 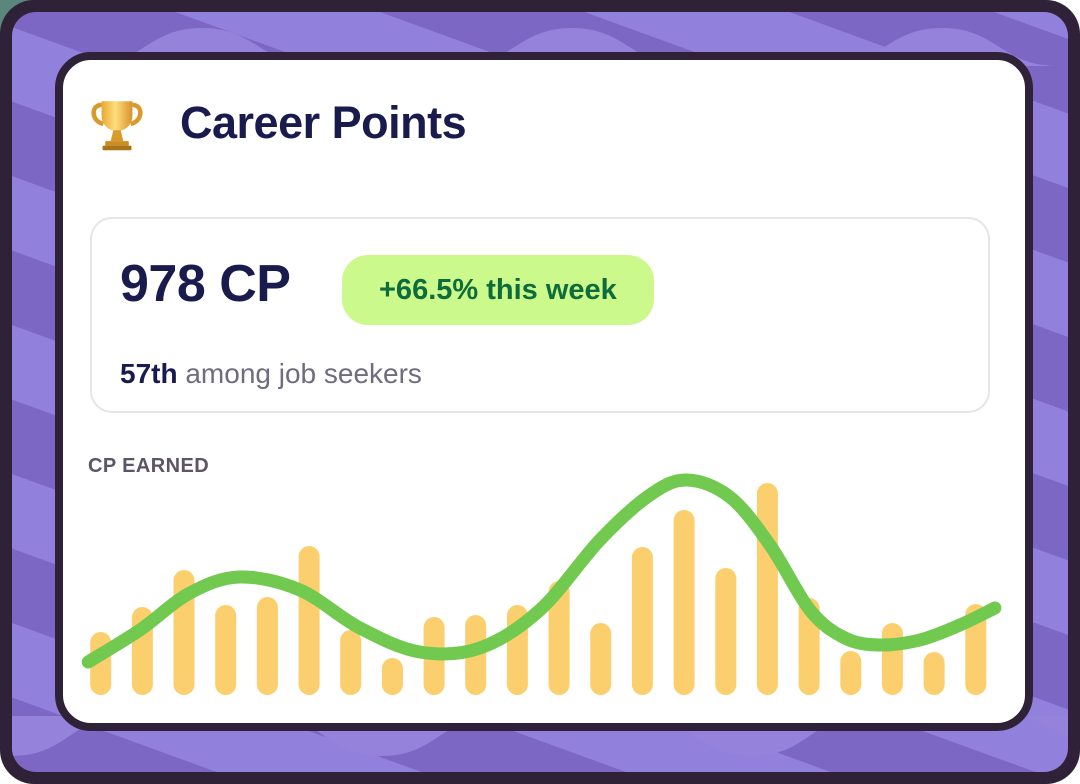 I want to click on weekly-trend-badge: +66.5% this week, so click(x=498, y=290).